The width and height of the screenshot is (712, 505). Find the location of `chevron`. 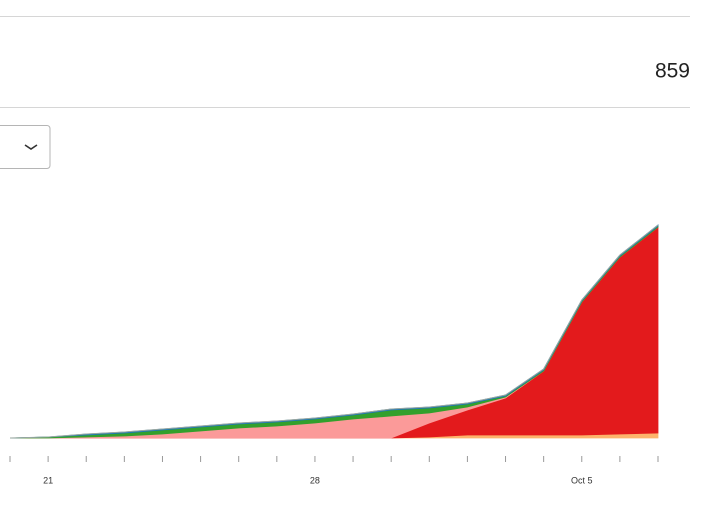

chevron is located at coordinates (31, 147).